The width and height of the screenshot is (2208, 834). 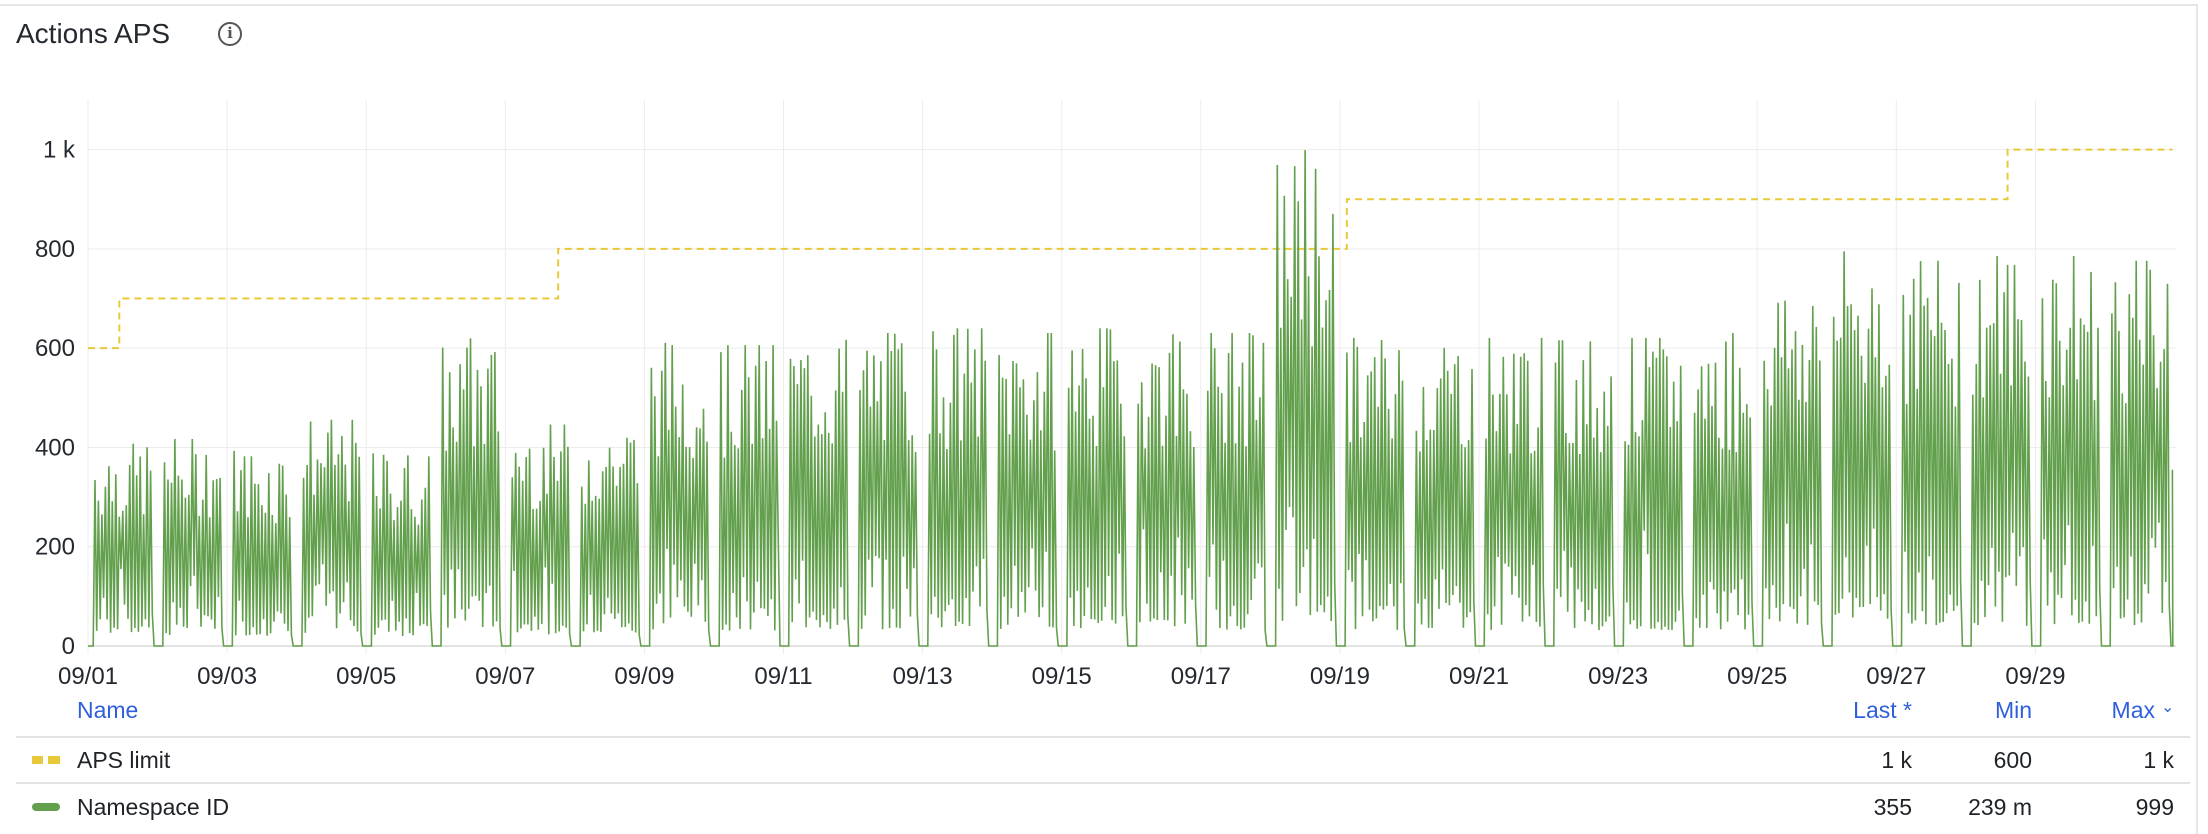 What do you see at coordinates (644, 676) in the screenshot?
I see `x-tick-label: 09/09` at bounding box center [644, 676].